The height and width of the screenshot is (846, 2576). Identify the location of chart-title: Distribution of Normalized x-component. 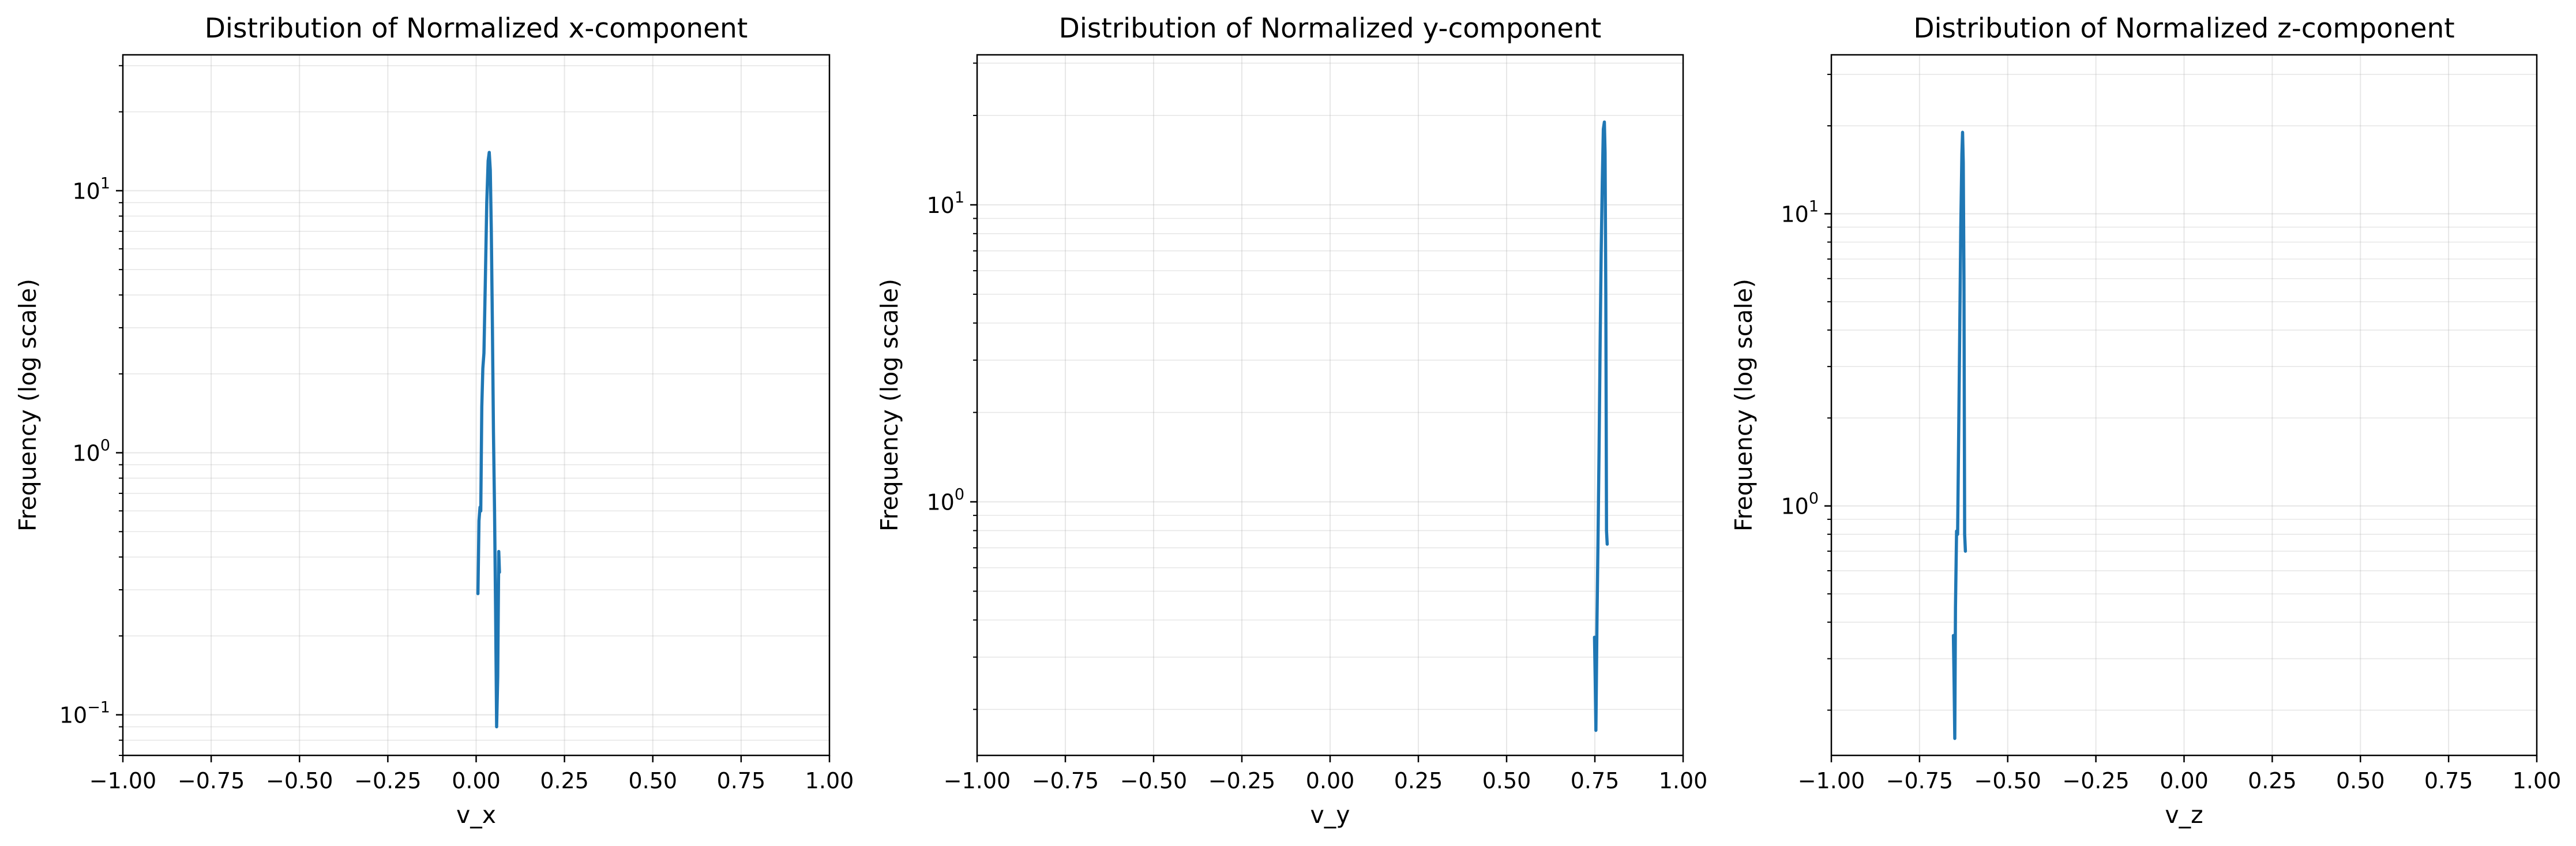
(477, 28).